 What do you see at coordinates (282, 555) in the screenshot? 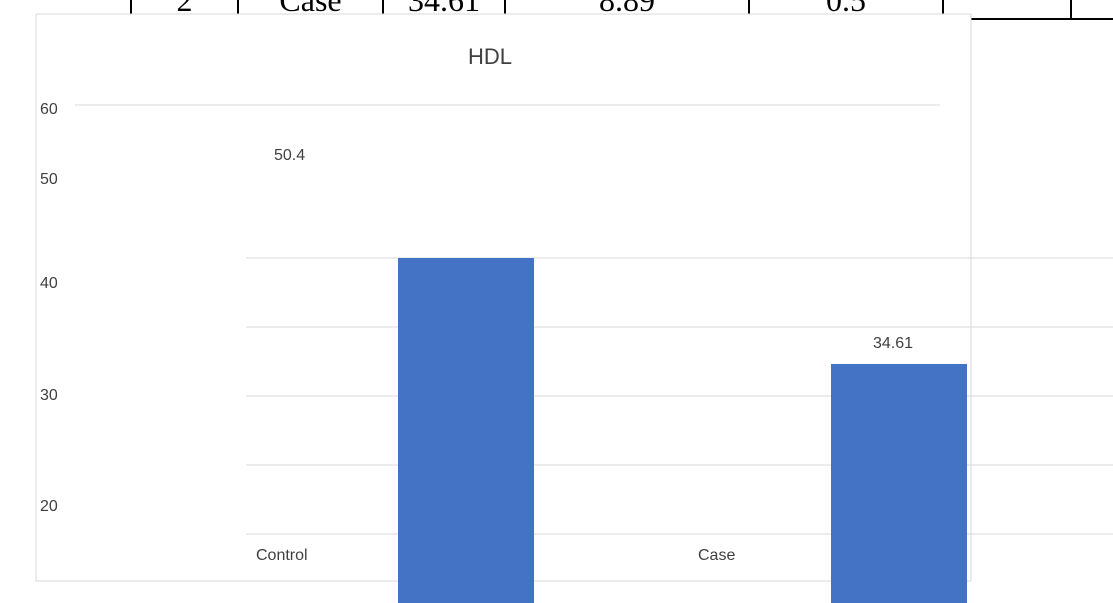
I see `category-label-control: Control` at bounding box center [282, 555].